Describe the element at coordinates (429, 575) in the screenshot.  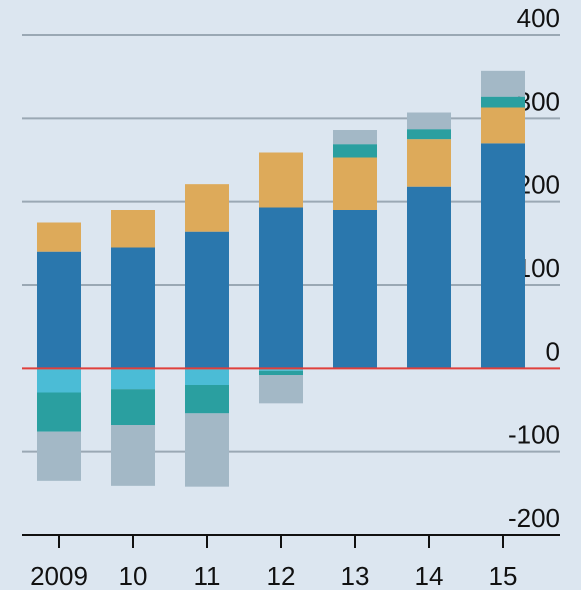
I see `x-tick-label: 14` at that location.